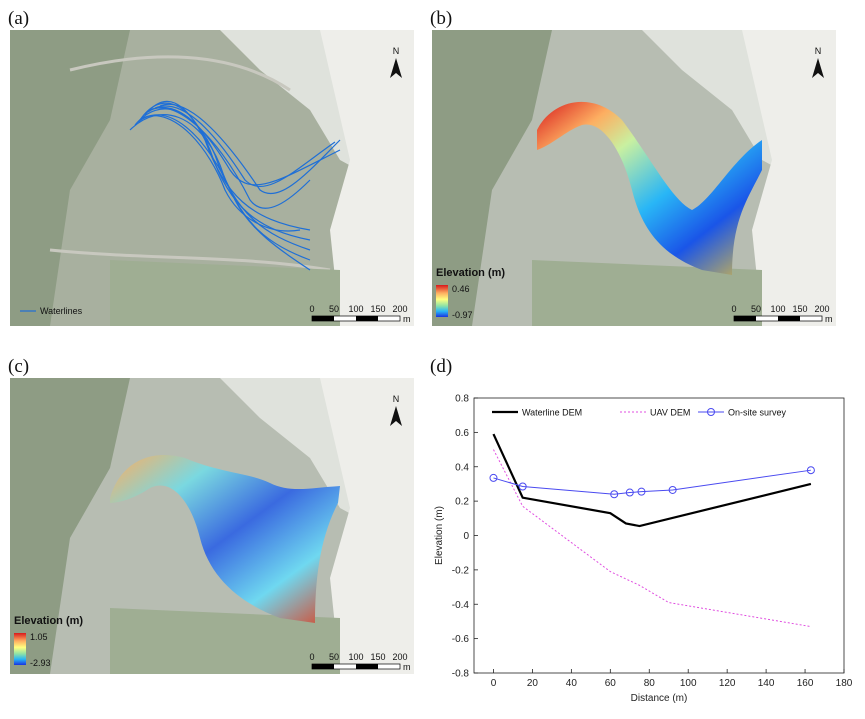 The width and height of the screenshot is (865, 719). Describe the element at coordinates (649, 188) in the screenshot. I see `elevation-surface-b` at that location.